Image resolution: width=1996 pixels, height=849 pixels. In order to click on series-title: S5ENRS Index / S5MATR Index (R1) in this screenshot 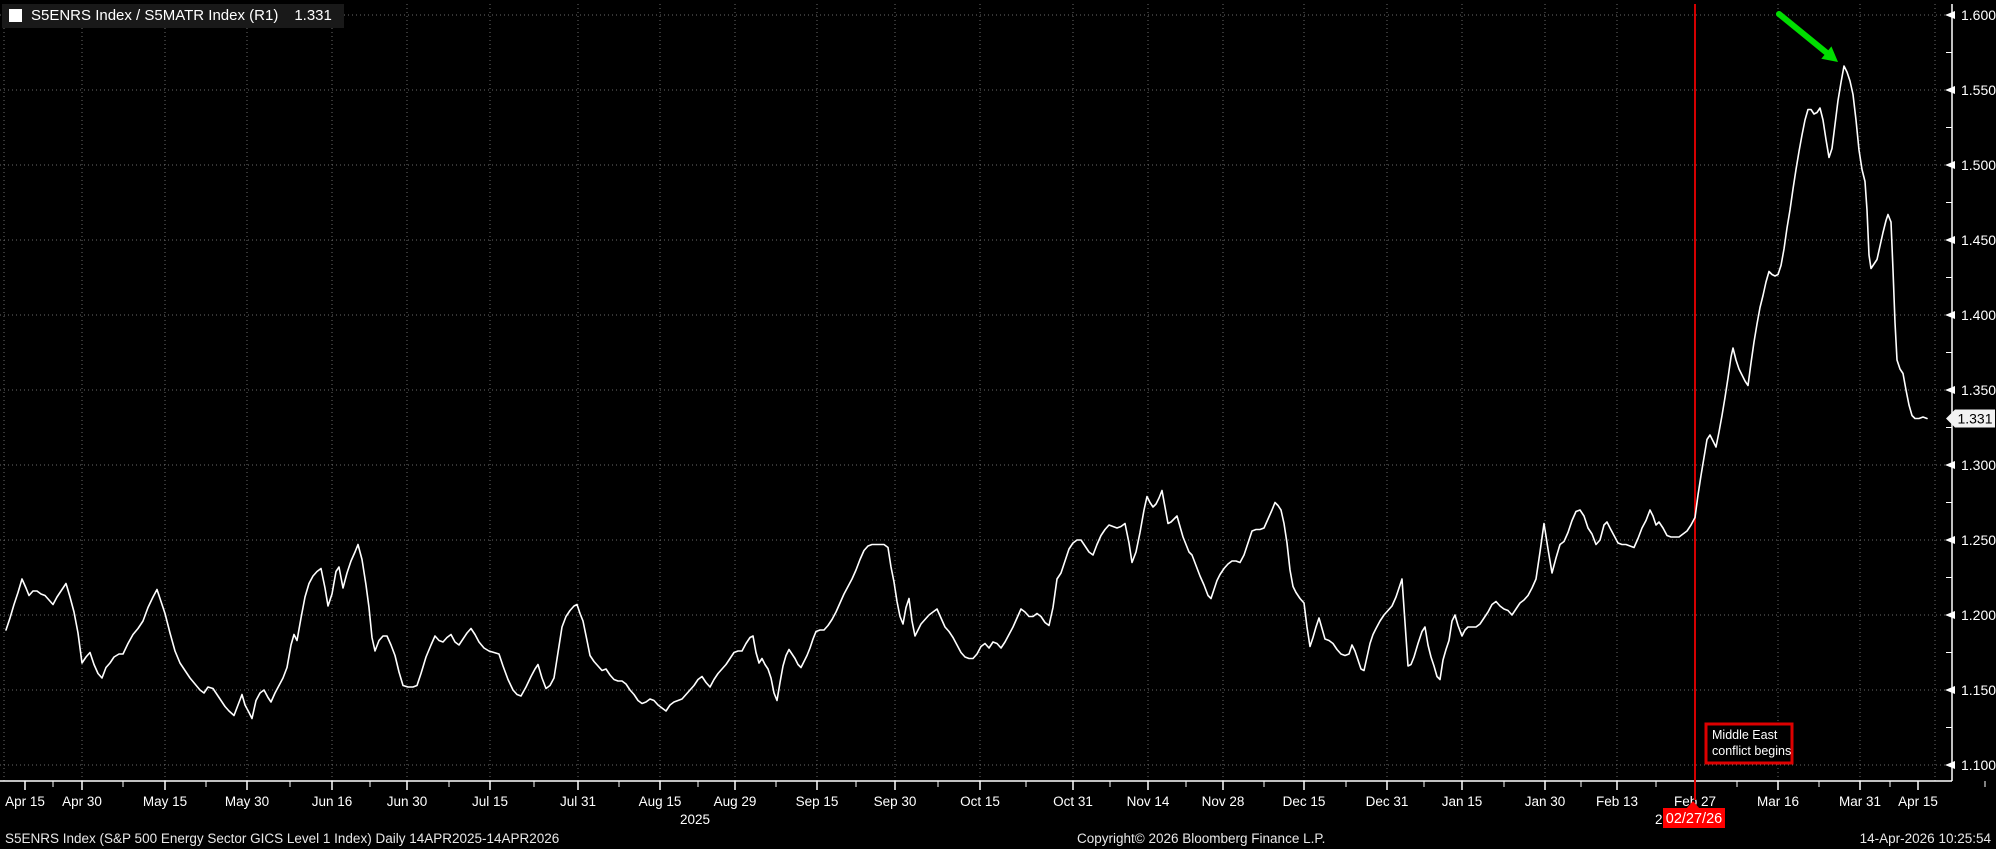, I will do `click(155, 15)`.